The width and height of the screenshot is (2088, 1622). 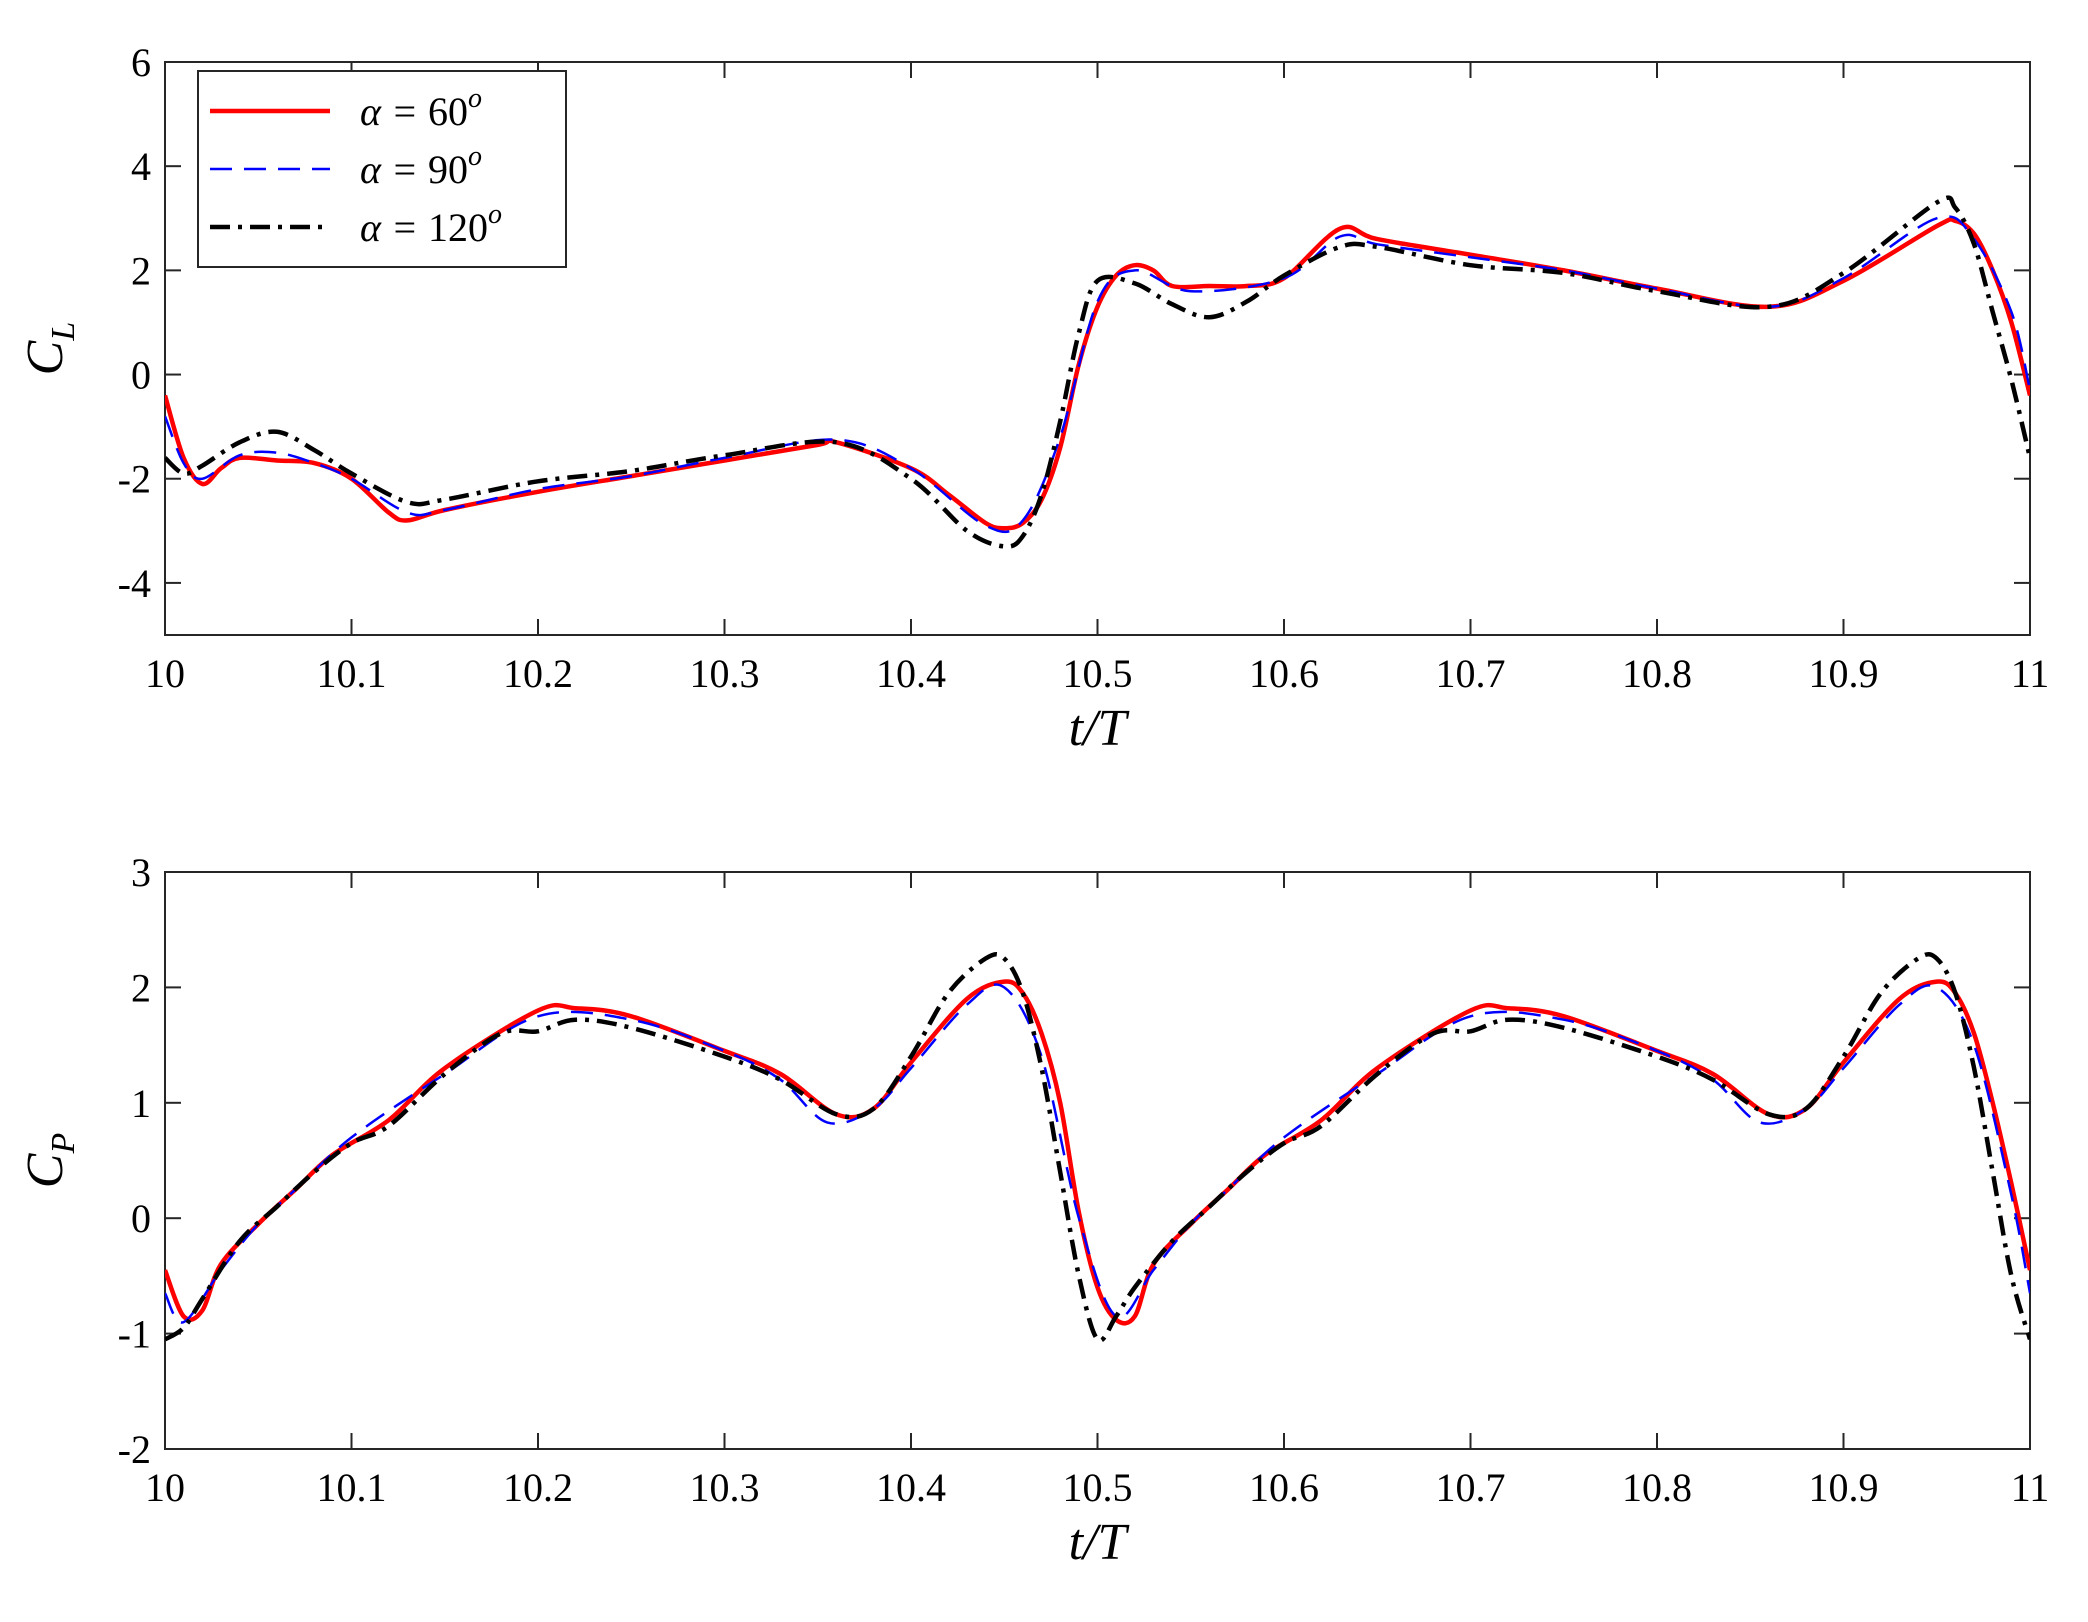 I want to click on y-tick-label: -4, so click(x=134, y=583).